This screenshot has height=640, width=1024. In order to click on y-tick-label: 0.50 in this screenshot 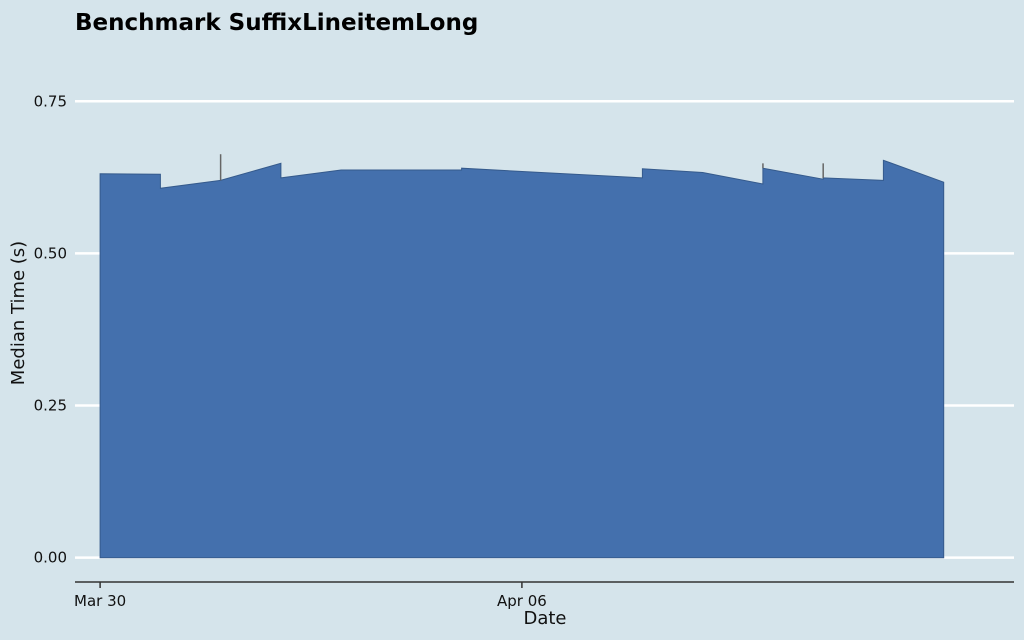, I will do `click(50, 253)`.